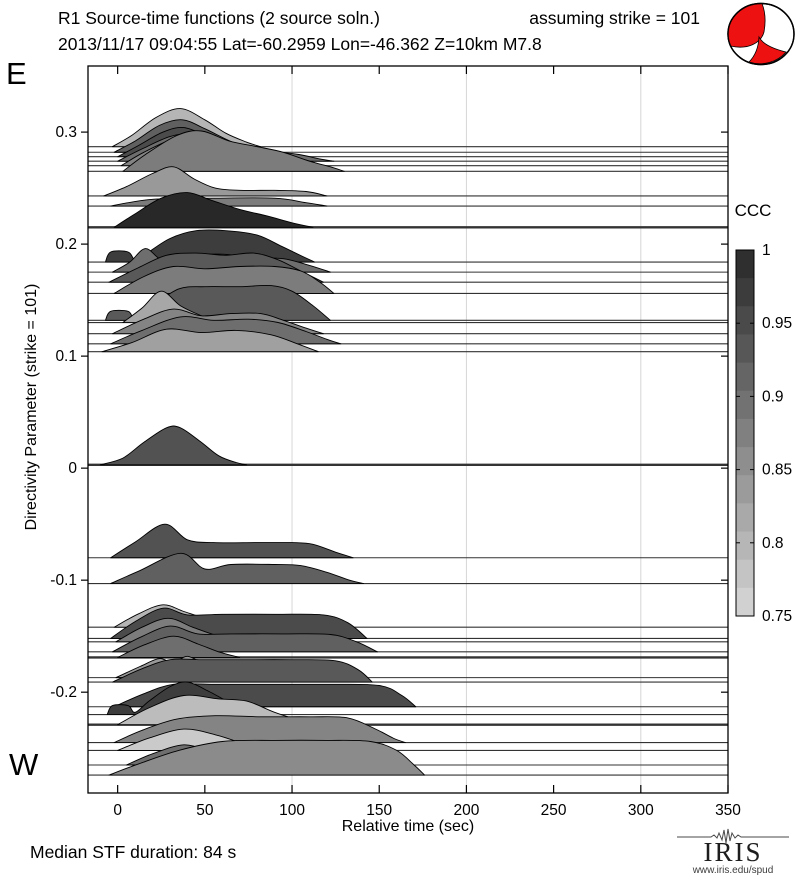 The image size is (800, 887). I want to click on svg-text: -0.1, so click(63, 580).